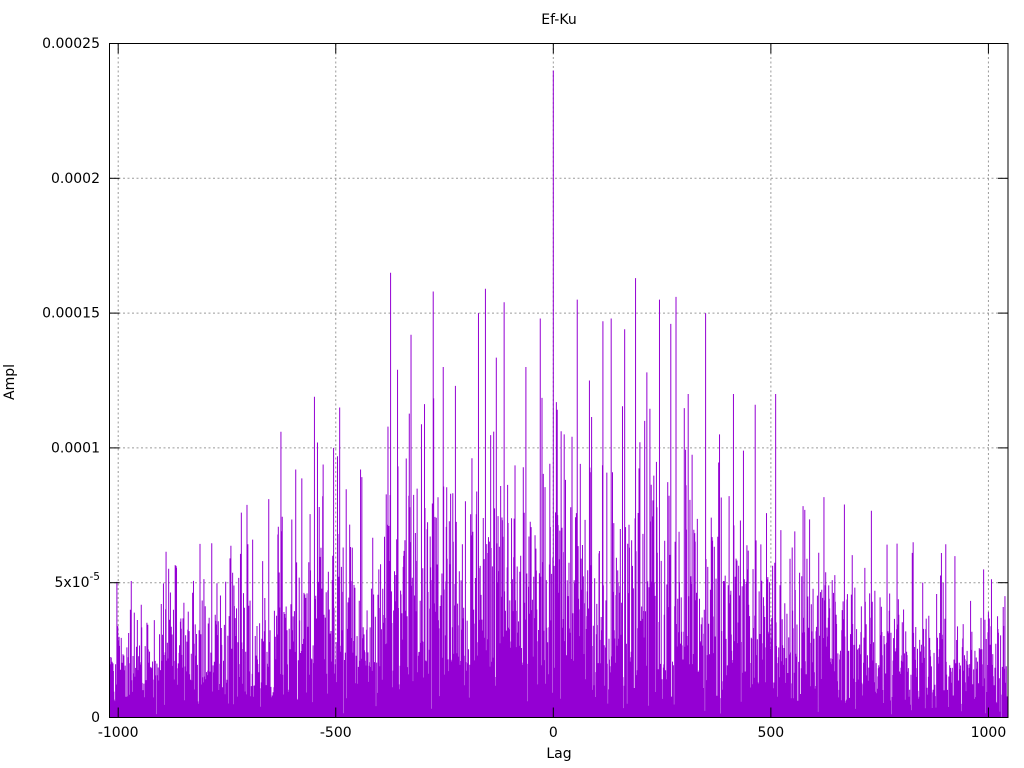 This screenshot has height=768, width=1024. Describe the element at coordinates (989, 733) in the screenshot. I see `x-tick-label: 1000` at that location.